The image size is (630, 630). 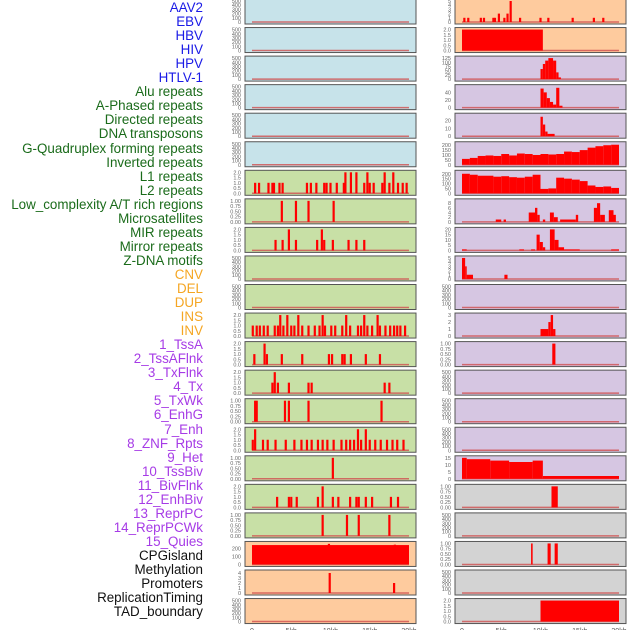 I want to click on y-tick-label: 2, so click(x=449, y=15).